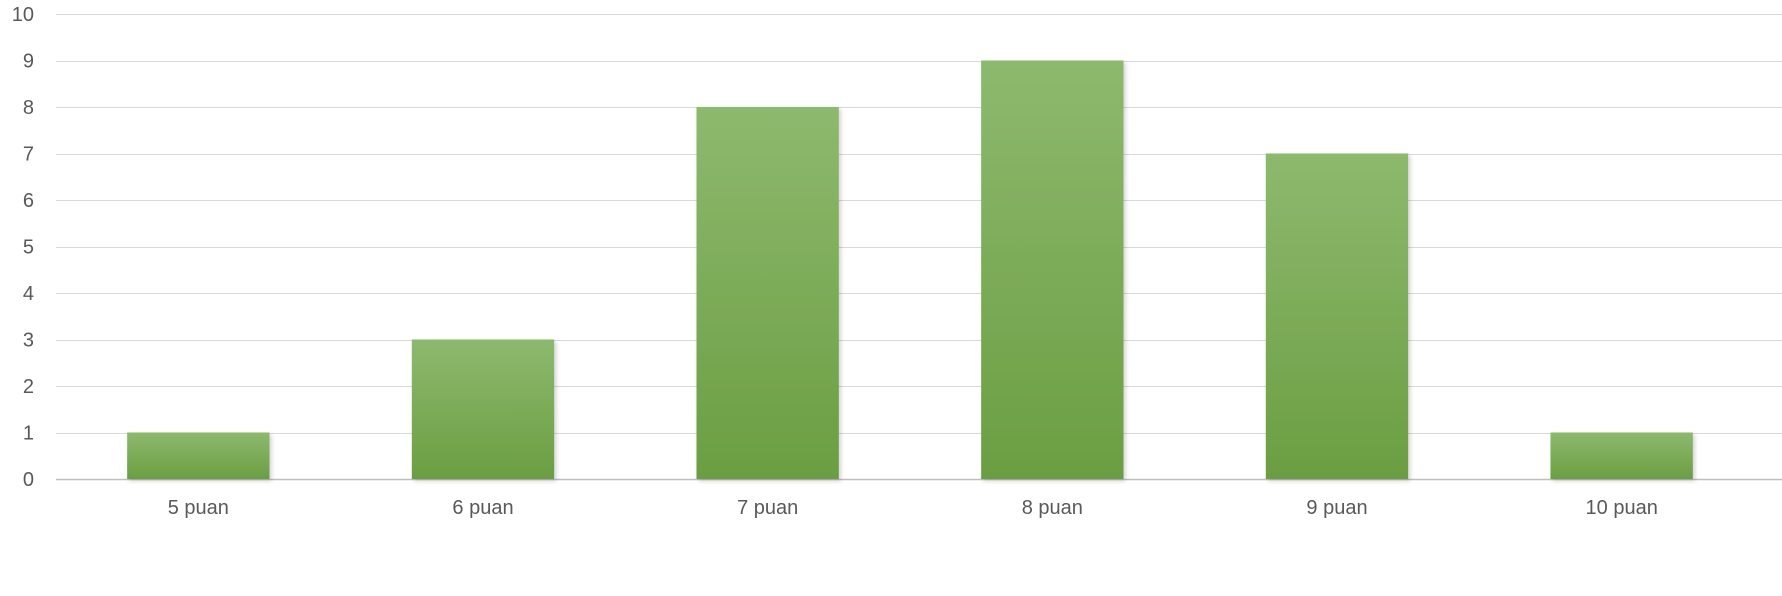 This screenshot has height=596, width=1782. I want to click on y-tick-label-3: 3, so click(28, 341).